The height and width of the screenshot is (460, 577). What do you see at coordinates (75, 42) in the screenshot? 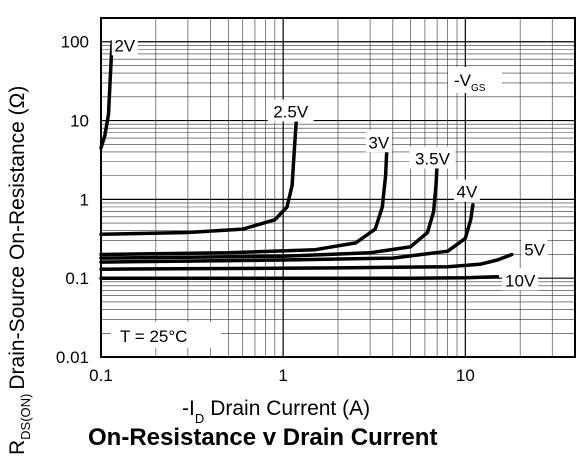
I see `y-tick-label: 100` at bounding box center [75, 42].